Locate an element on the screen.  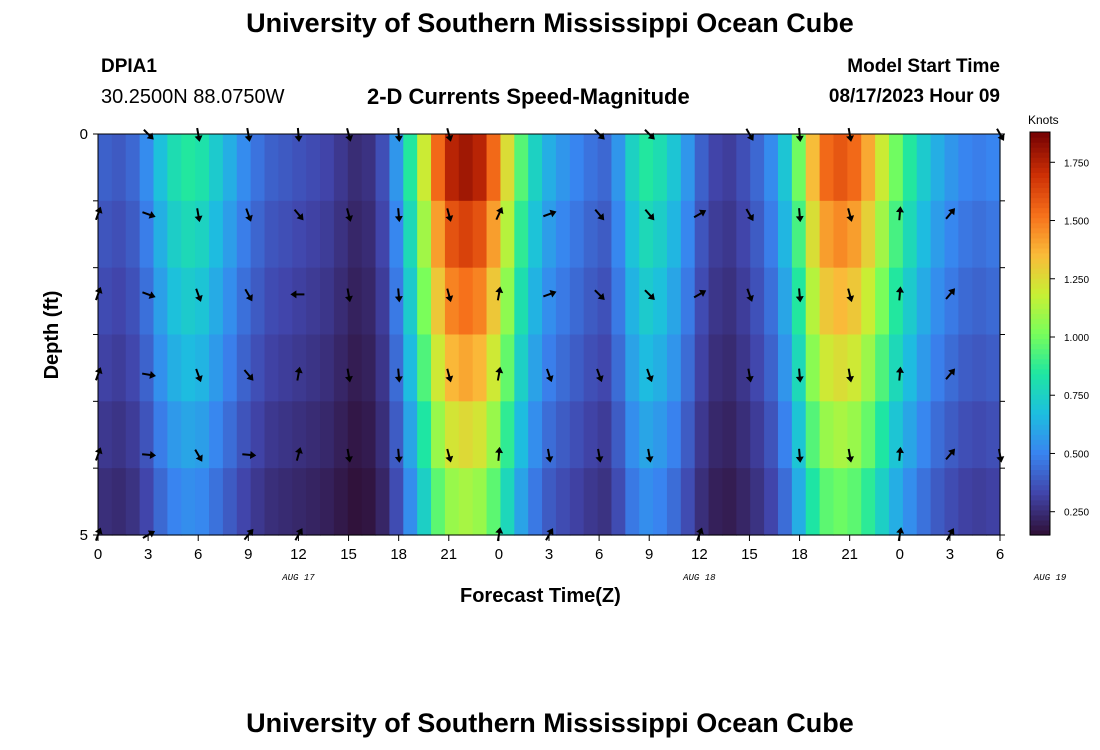
chart-subtitle: 2-D Currents Speed-Magnitude is located at coordinates (528, 96).